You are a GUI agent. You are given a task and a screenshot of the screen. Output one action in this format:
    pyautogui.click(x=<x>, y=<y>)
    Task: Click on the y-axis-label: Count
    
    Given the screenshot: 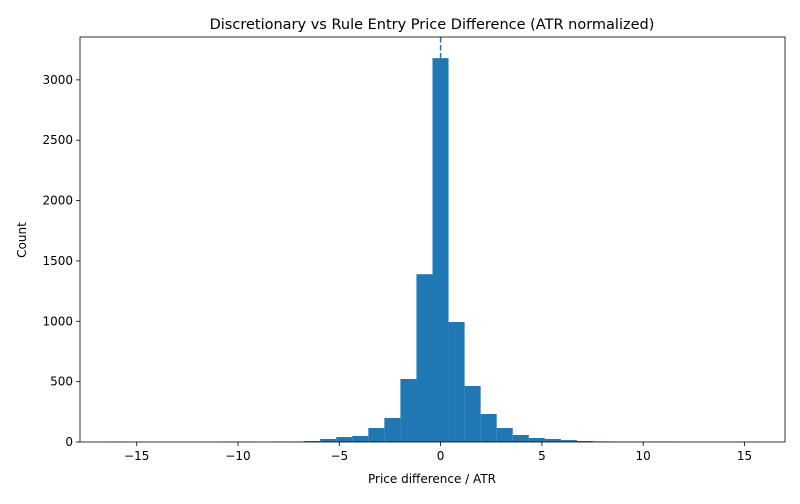 What is the action you would take?
    pyautogui.click(x=22, y=240)
    